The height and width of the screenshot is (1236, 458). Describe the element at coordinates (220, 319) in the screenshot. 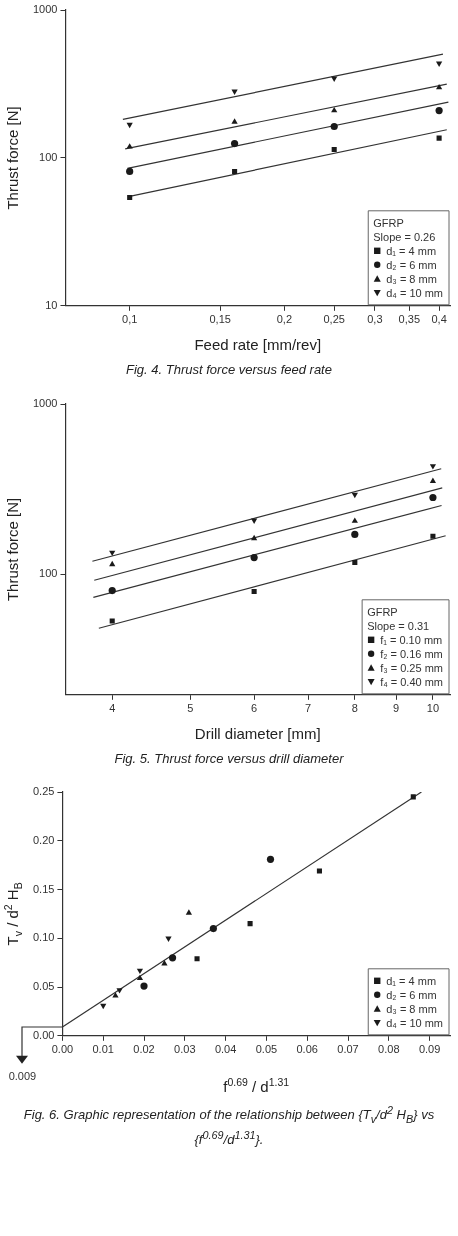

I see `x-tick-label: 0,15` at that location.